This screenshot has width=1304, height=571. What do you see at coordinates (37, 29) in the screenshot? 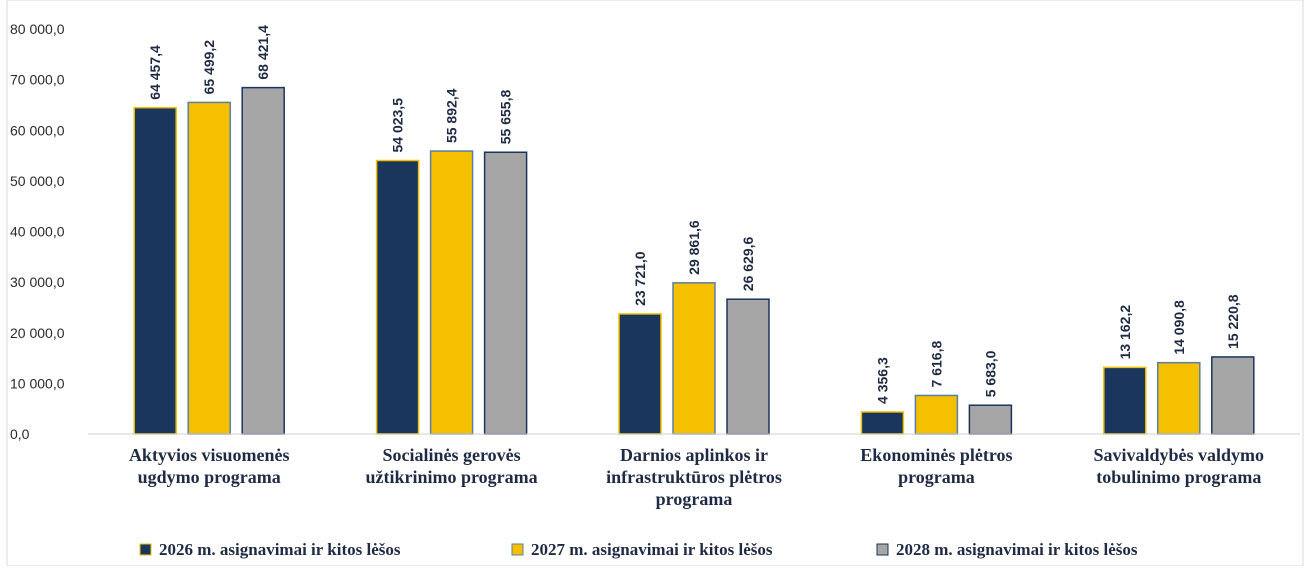
I see `y-tick-label: 80 000,0` at bounding box center [37, 29].